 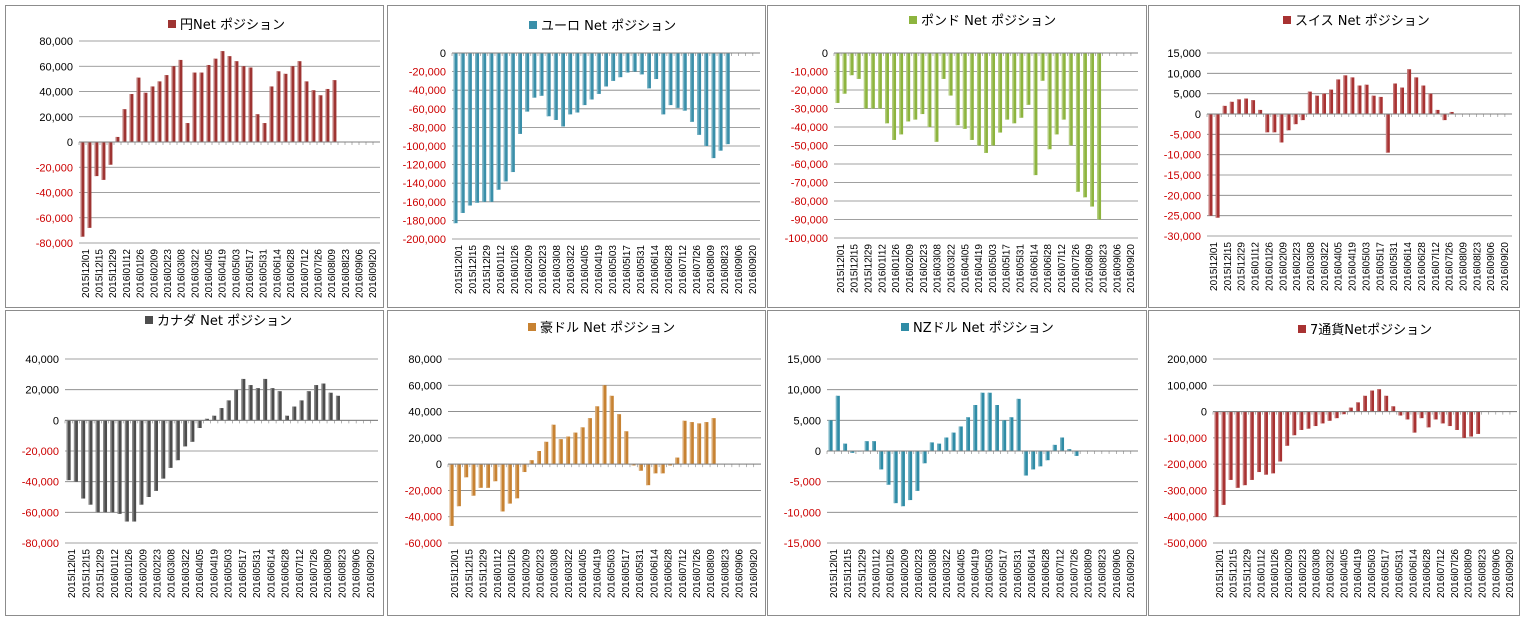 What do you see at coordinates (597, 573) in the screenshot?
I see `x-tick-label: 2016l04l19` at bounding box center [597, 573].